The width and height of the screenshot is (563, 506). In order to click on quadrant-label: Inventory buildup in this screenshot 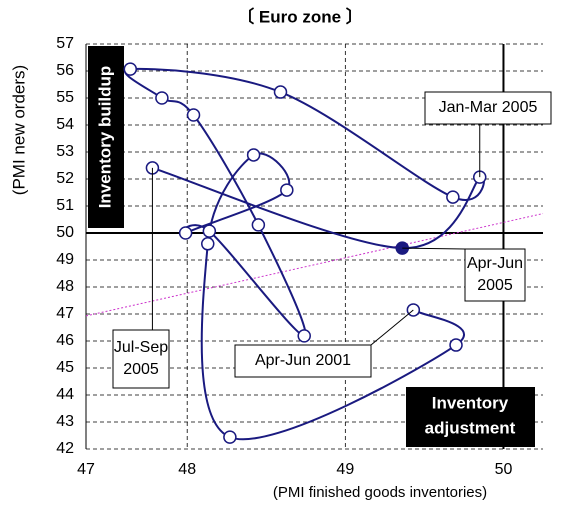, I will do `click(106, 137)`.